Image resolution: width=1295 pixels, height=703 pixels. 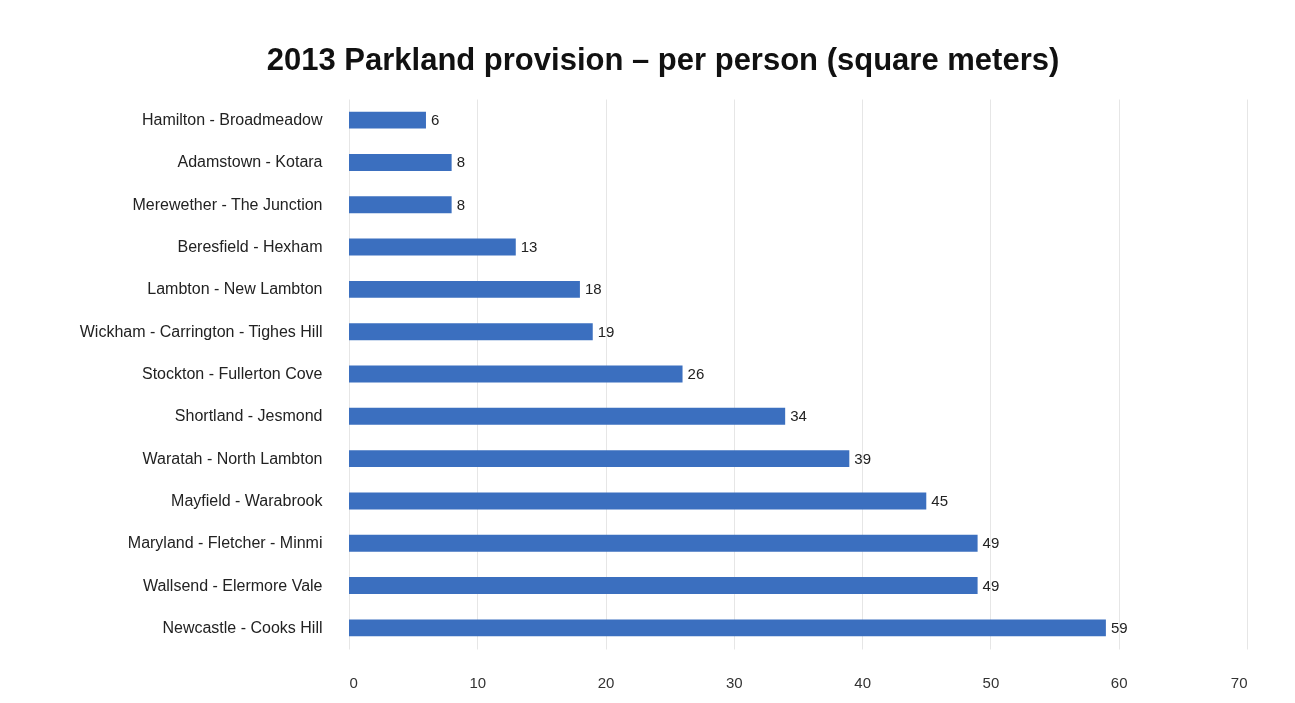 I want to click on data-label: 6, so click(x=435, y=120).